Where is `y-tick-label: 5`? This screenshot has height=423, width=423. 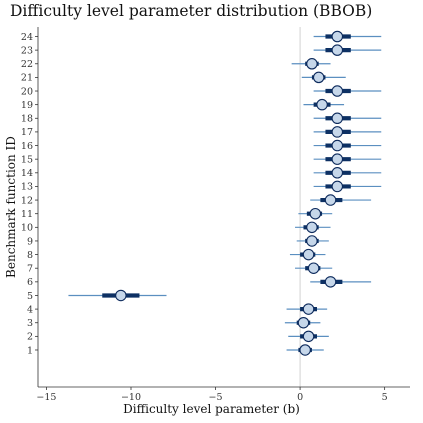 y-tick-label: 5 is located at coordinates (30, 296).